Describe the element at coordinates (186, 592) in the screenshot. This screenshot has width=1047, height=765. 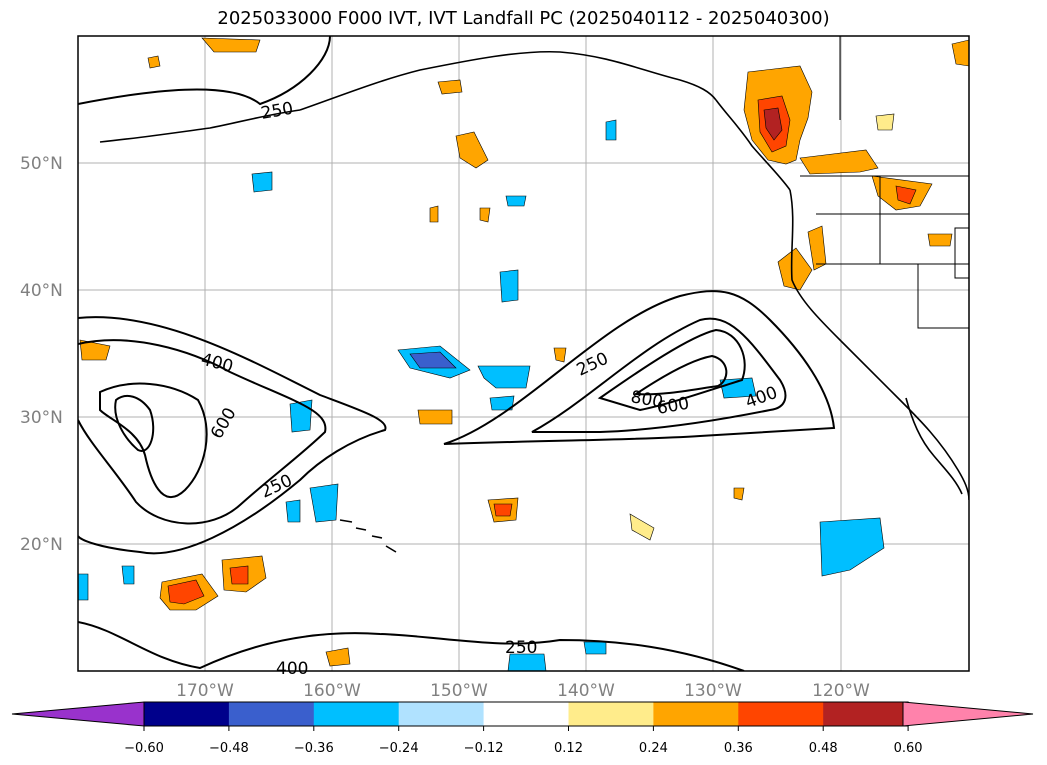
I see `patch-pos-hawaii-sw-core` at that location.